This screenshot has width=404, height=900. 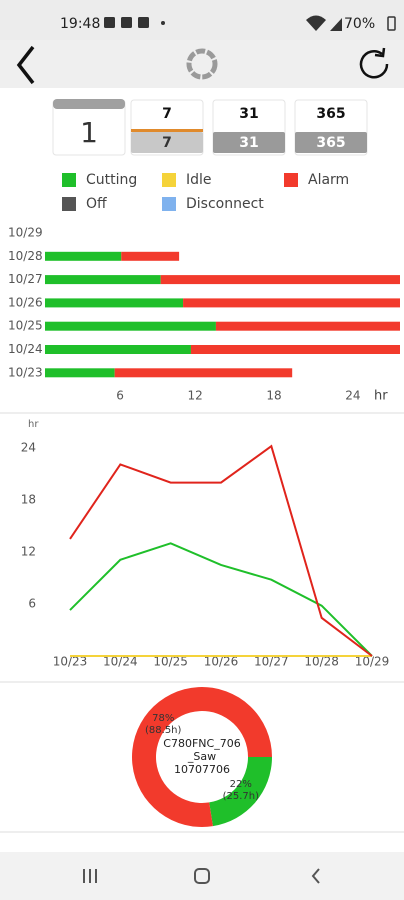 I want to click on y-tick-label: 10/25, so click(x=25, y=326).